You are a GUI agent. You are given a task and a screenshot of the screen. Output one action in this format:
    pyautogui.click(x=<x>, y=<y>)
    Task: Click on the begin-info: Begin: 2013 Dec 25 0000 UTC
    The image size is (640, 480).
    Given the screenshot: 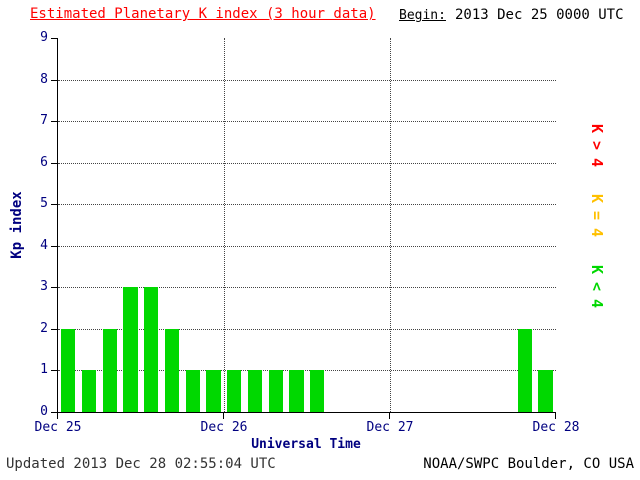 What is the action you would take?
    pyautogui.click(x=511, y=15)
    